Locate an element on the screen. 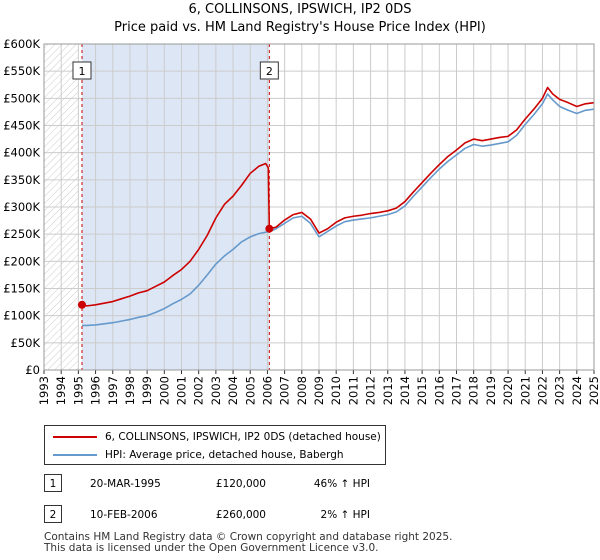 This screenshot has width=600, height=560. transaction-price: £120,000 is located at coordinates (240, 484).